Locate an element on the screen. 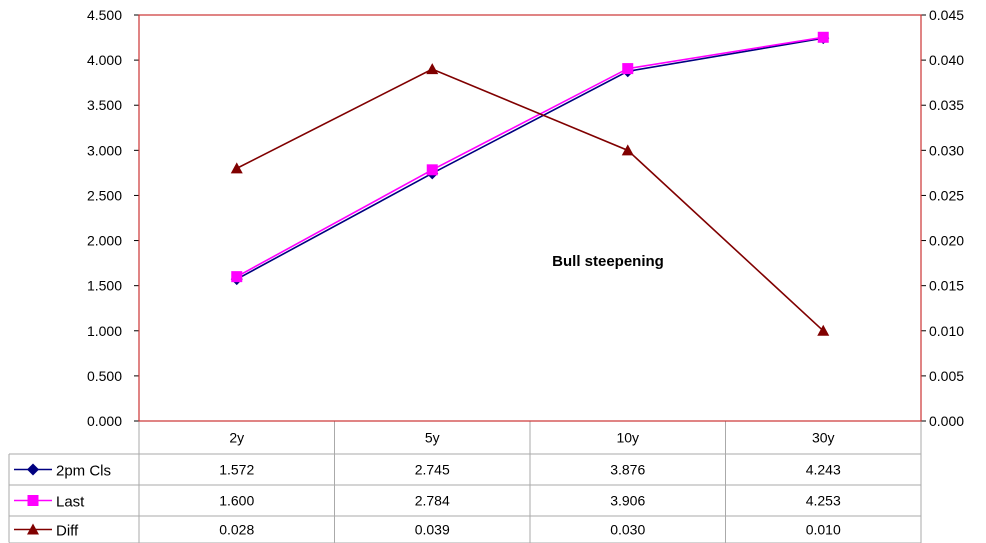 This screenshot has height=543, width=986. table-cell-diff: 0.028 is located at coordinates (236, 530).